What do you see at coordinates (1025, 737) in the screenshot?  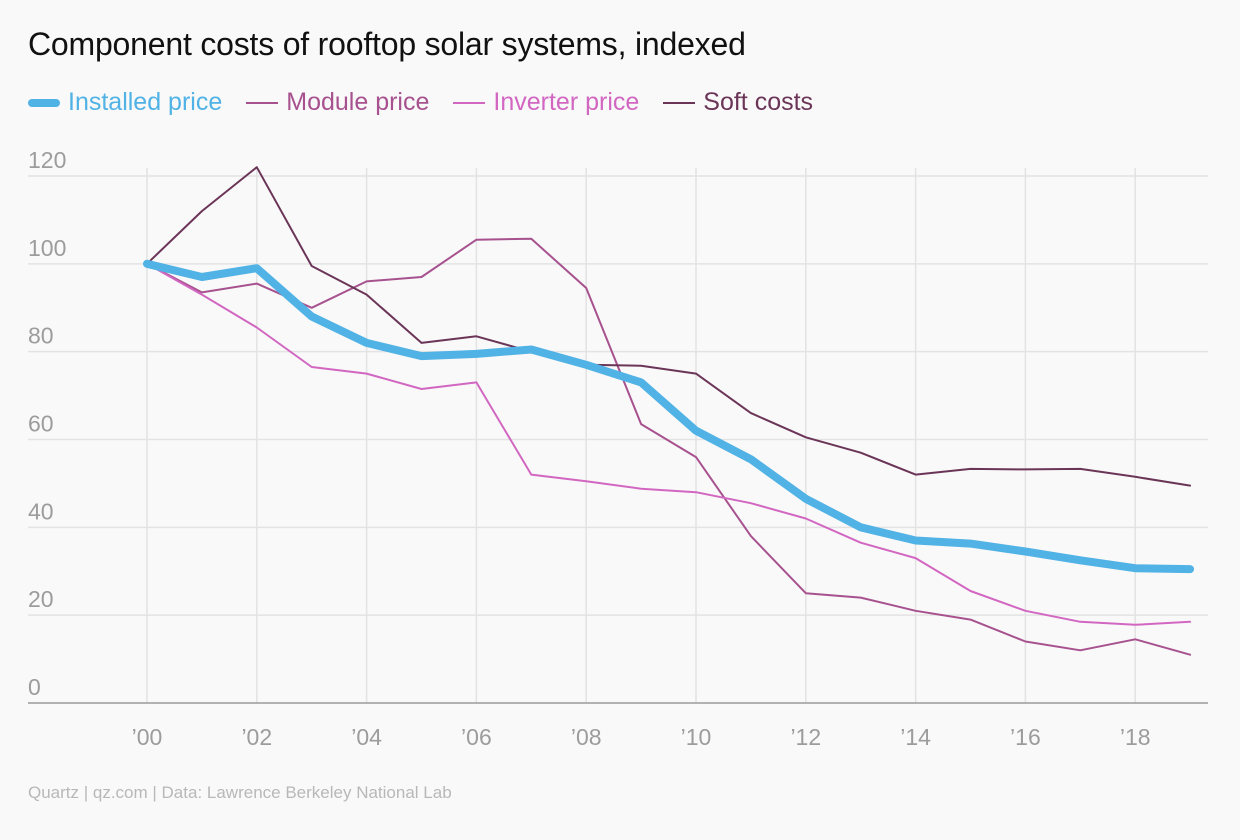 I see `x-tick-label: ’16` at bounding box center [1025, 737].